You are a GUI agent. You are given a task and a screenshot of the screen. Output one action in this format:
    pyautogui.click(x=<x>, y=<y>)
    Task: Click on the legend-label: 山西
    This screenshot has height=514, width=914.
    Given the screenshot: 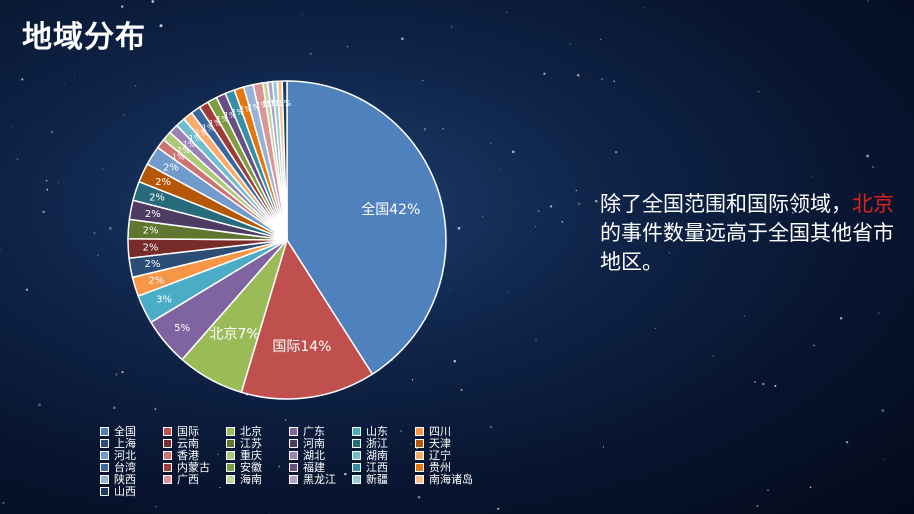 What is the action you would take?
    pyautogui.click(x=125, y=491)
    